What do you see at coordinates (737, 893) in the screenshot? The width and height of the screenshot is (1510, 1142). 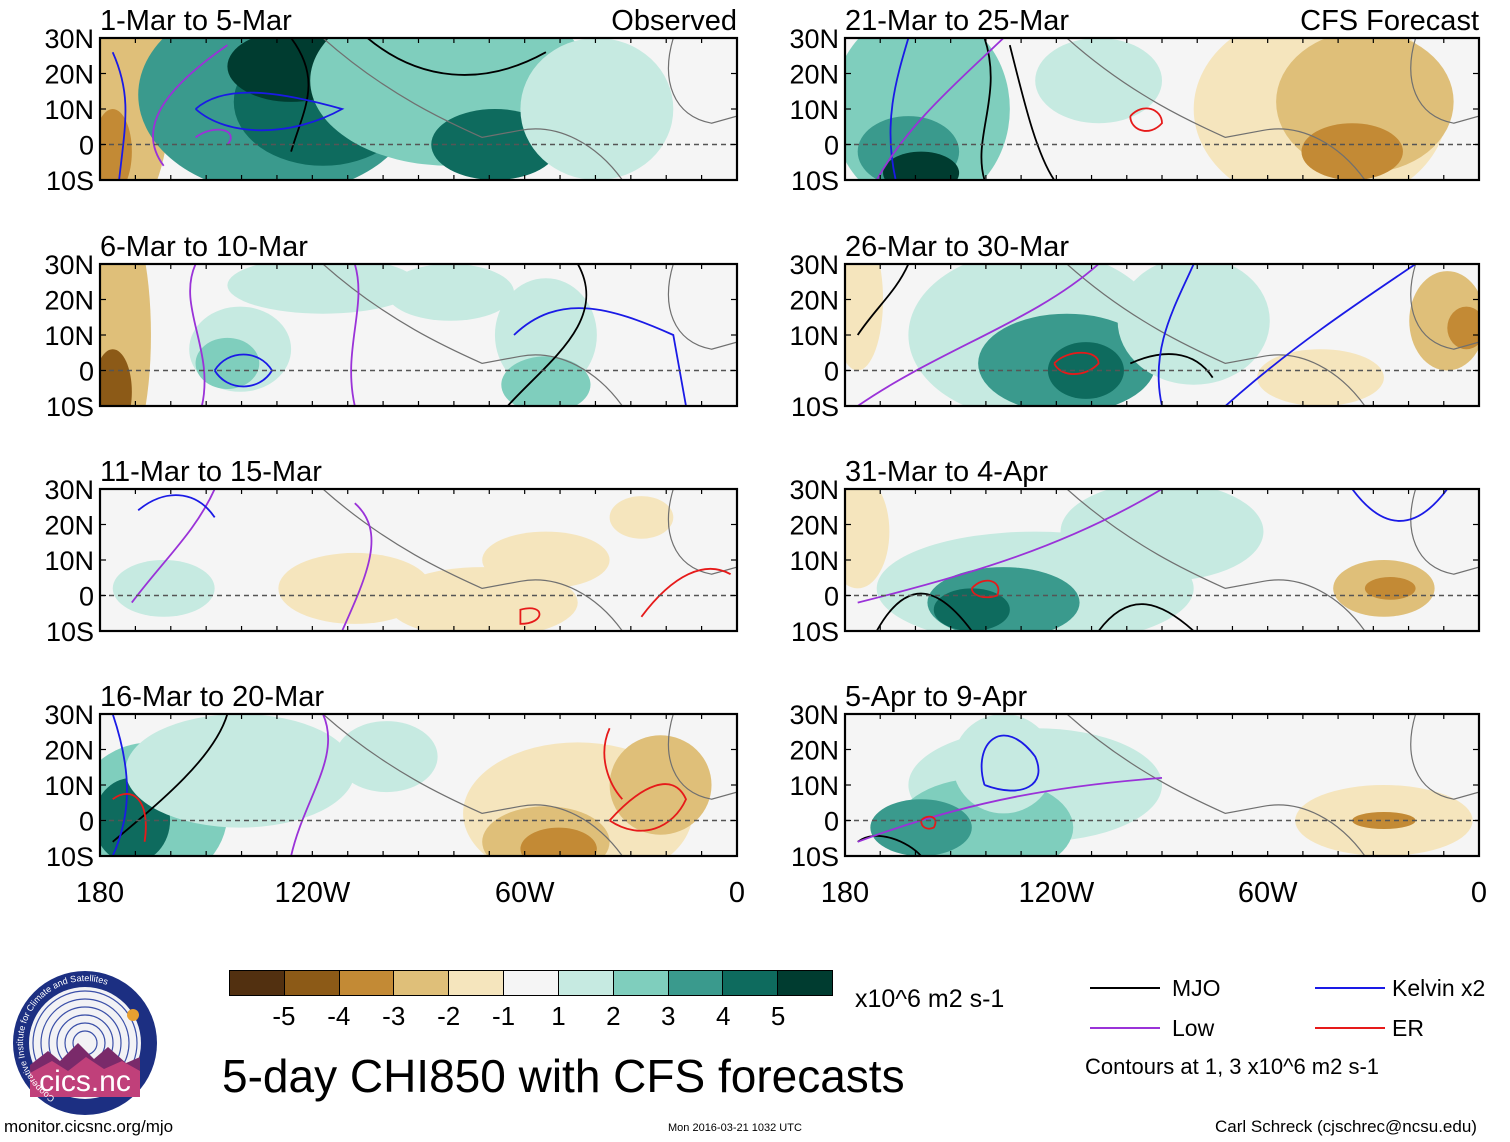 I see `lon-label: 0` at bounding box center [737, 893].